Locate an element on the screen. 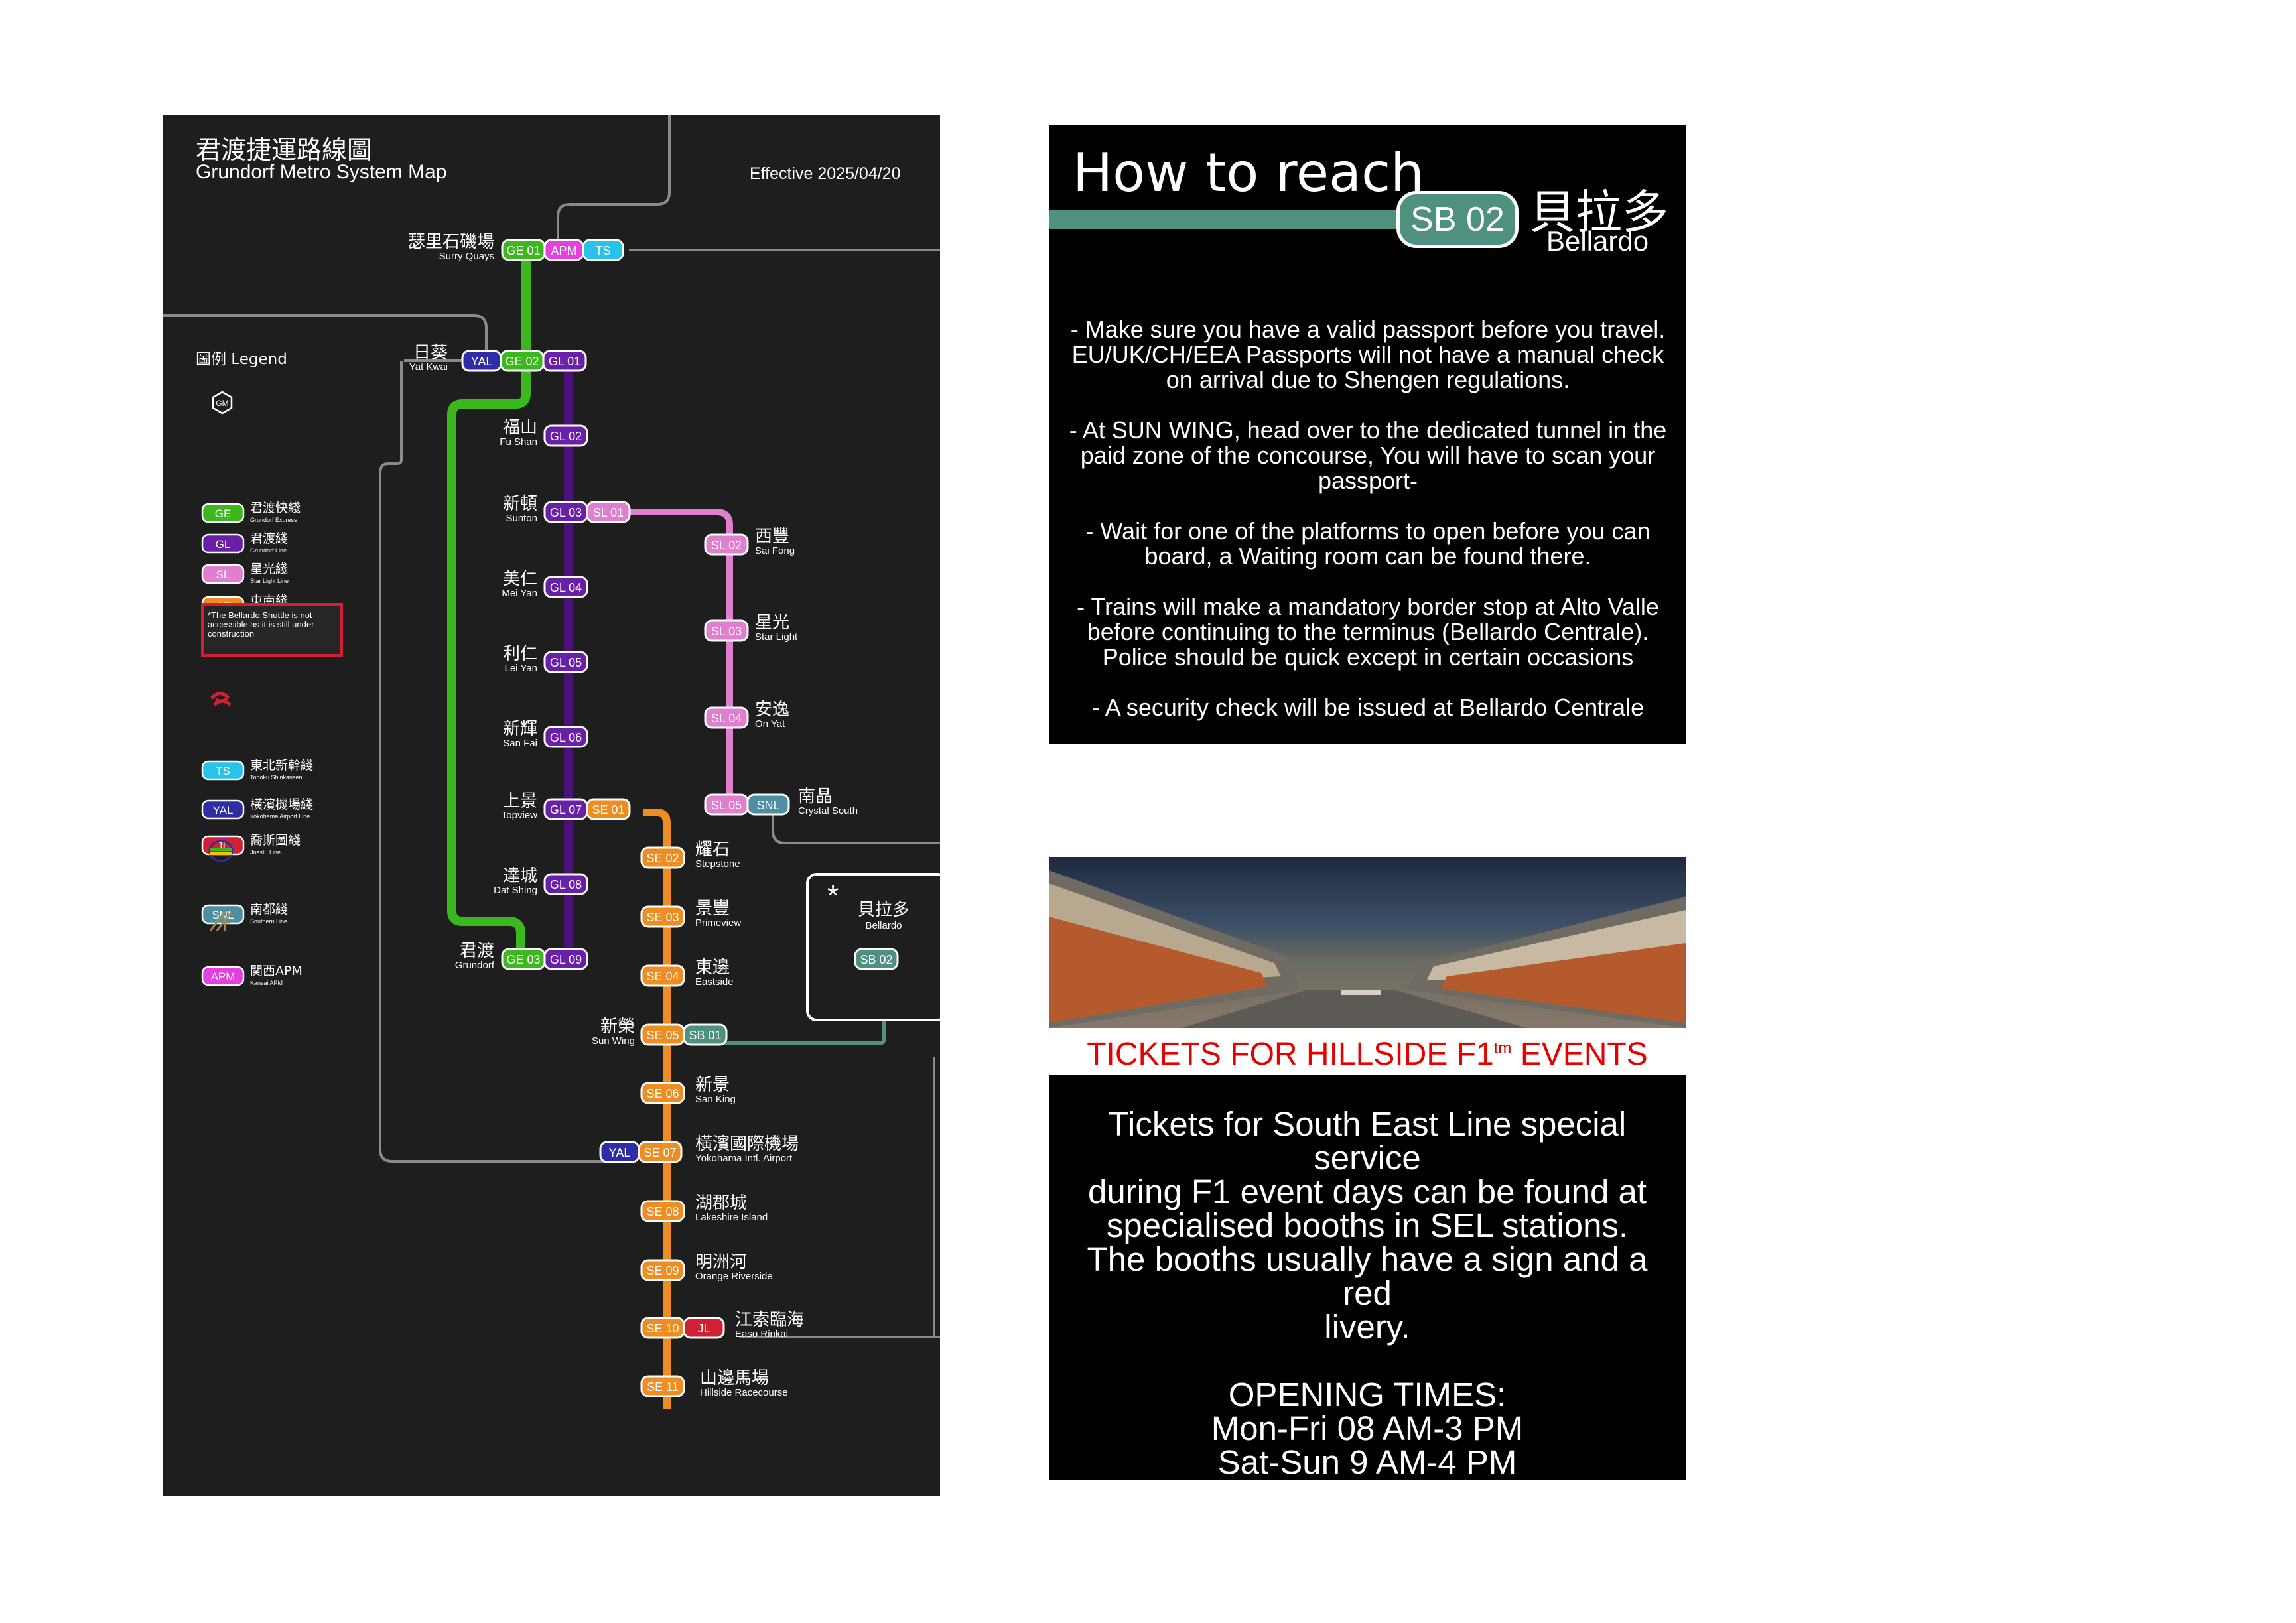 This screenshot has width=2296, height=1623. legend-name-zh: 東北新幹綫 is located at coordinates (281, 765).